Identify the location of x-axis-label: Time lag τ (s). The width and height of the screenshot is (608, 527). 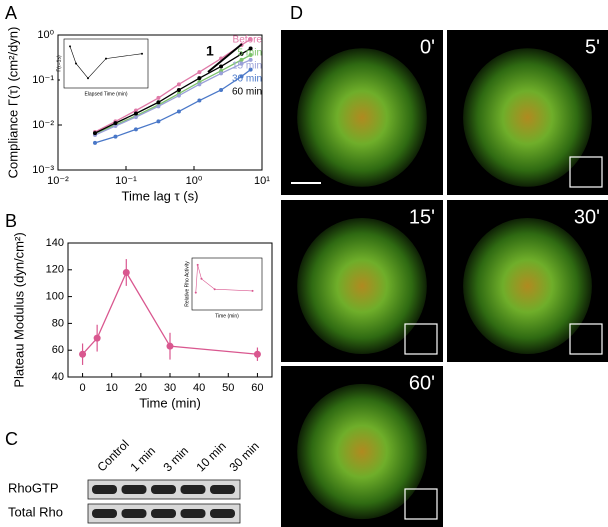
(160, 195).